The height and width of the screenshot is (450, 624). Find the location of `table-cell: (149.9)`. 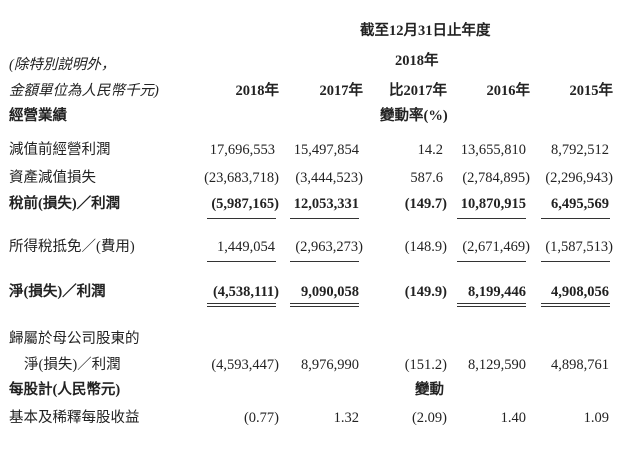

table-cell: (149.9) is located at coordinates (425, 292).